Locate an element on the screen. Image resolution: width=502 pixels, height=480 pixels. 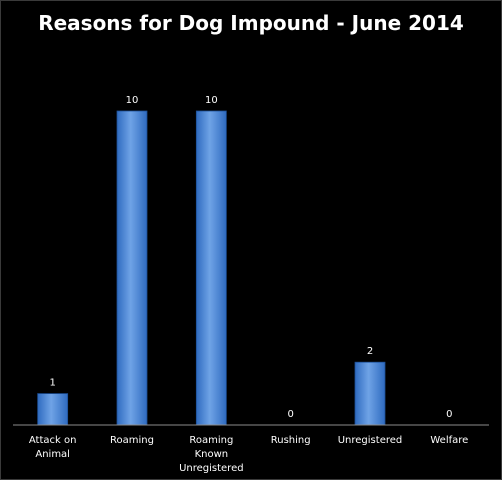
data-label-4: 2 is located at coordinates (370, 351).